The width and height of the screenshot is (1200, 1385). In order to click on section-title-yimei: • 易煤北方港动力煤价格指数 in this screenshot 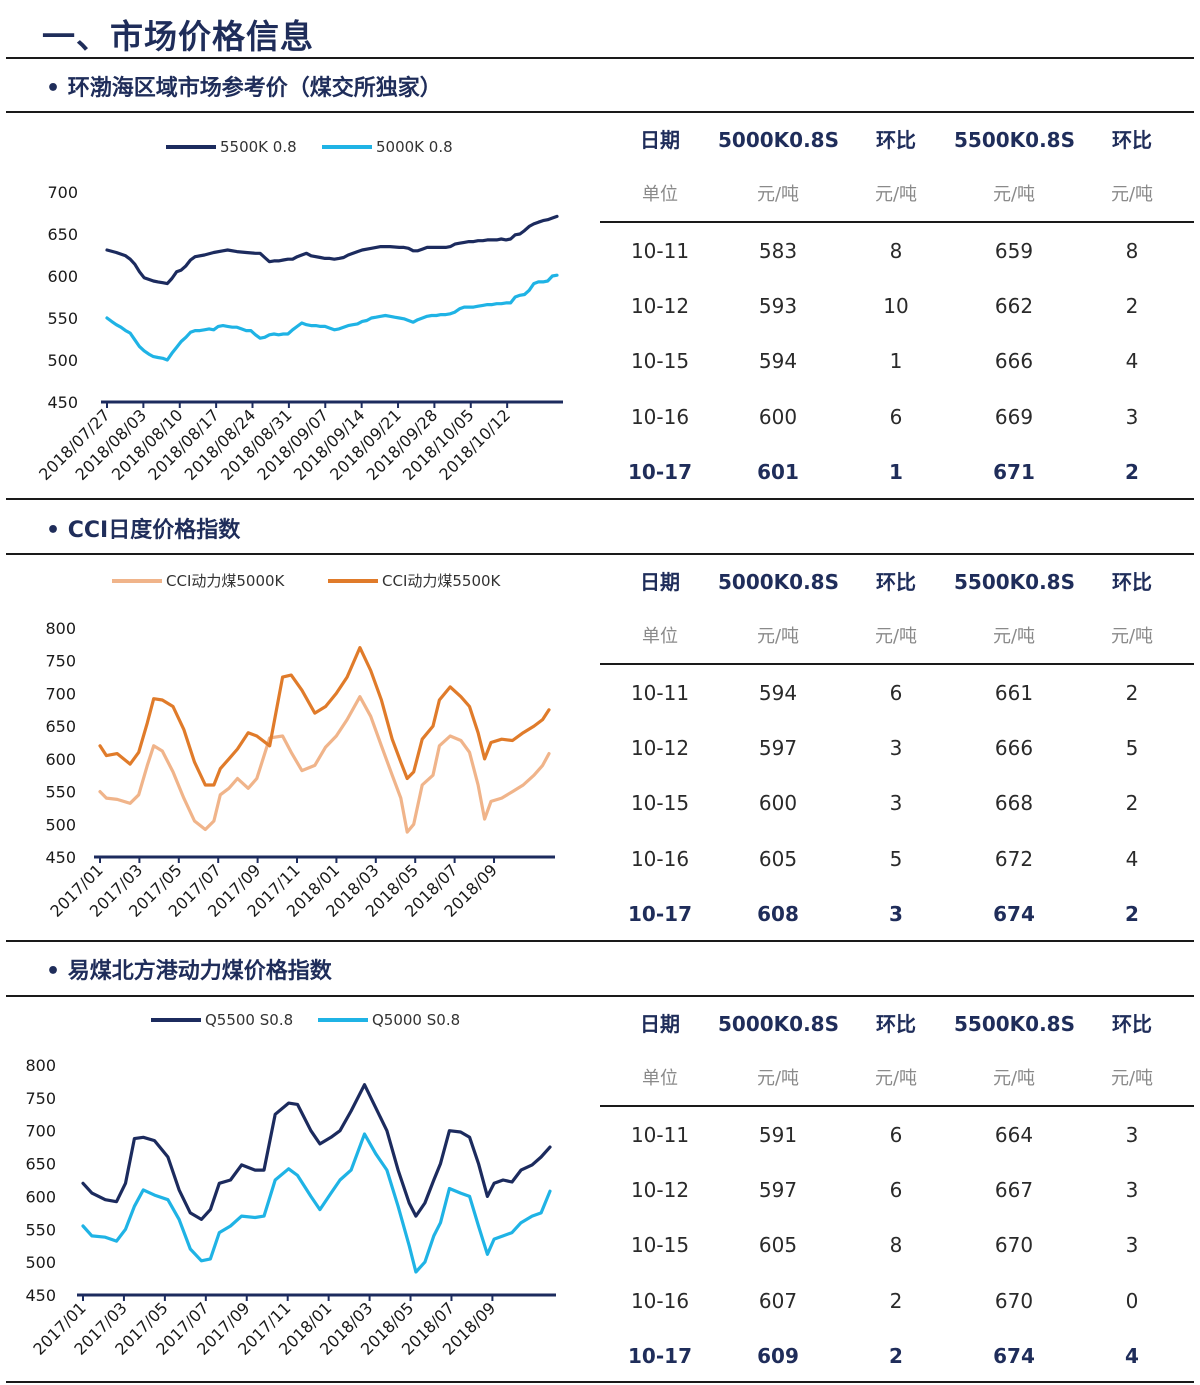, I will do `click(189, 971)`.